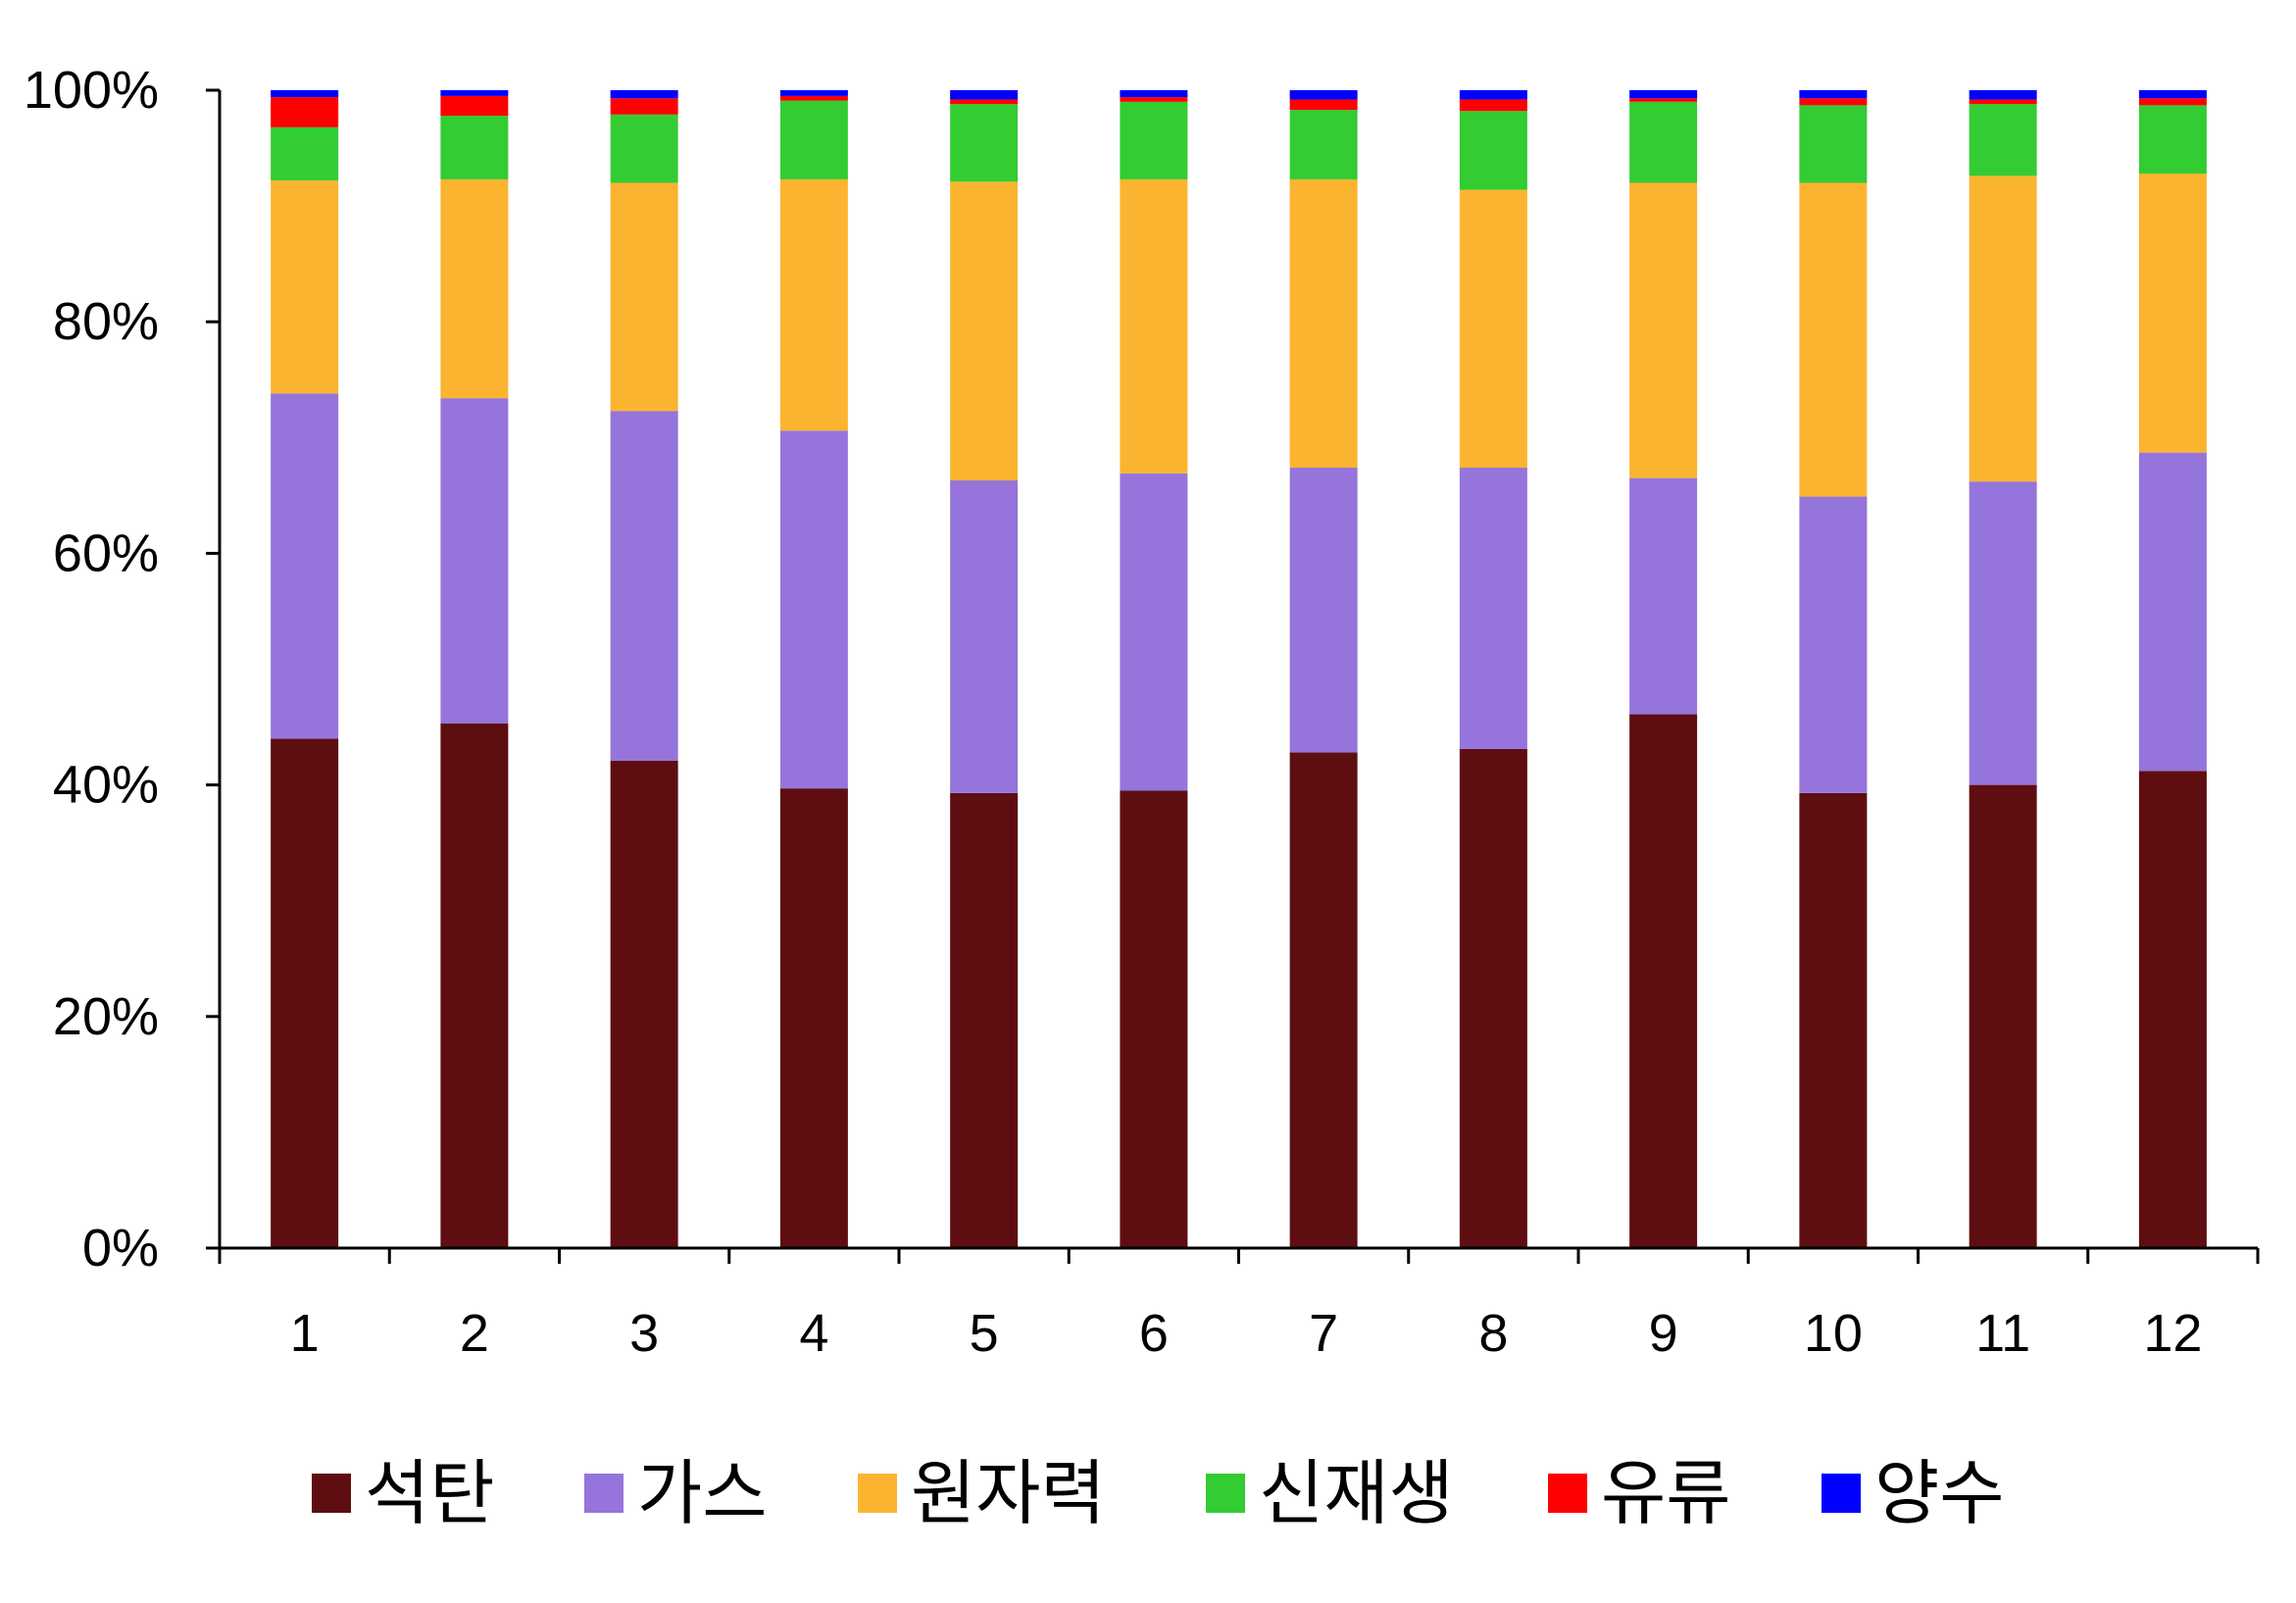 The image size is (2296, 1603). What do you see at coordinates (106, 321) in the screenshot?
I see `y-tick-label: 80%` at bounding box center [106, 321].